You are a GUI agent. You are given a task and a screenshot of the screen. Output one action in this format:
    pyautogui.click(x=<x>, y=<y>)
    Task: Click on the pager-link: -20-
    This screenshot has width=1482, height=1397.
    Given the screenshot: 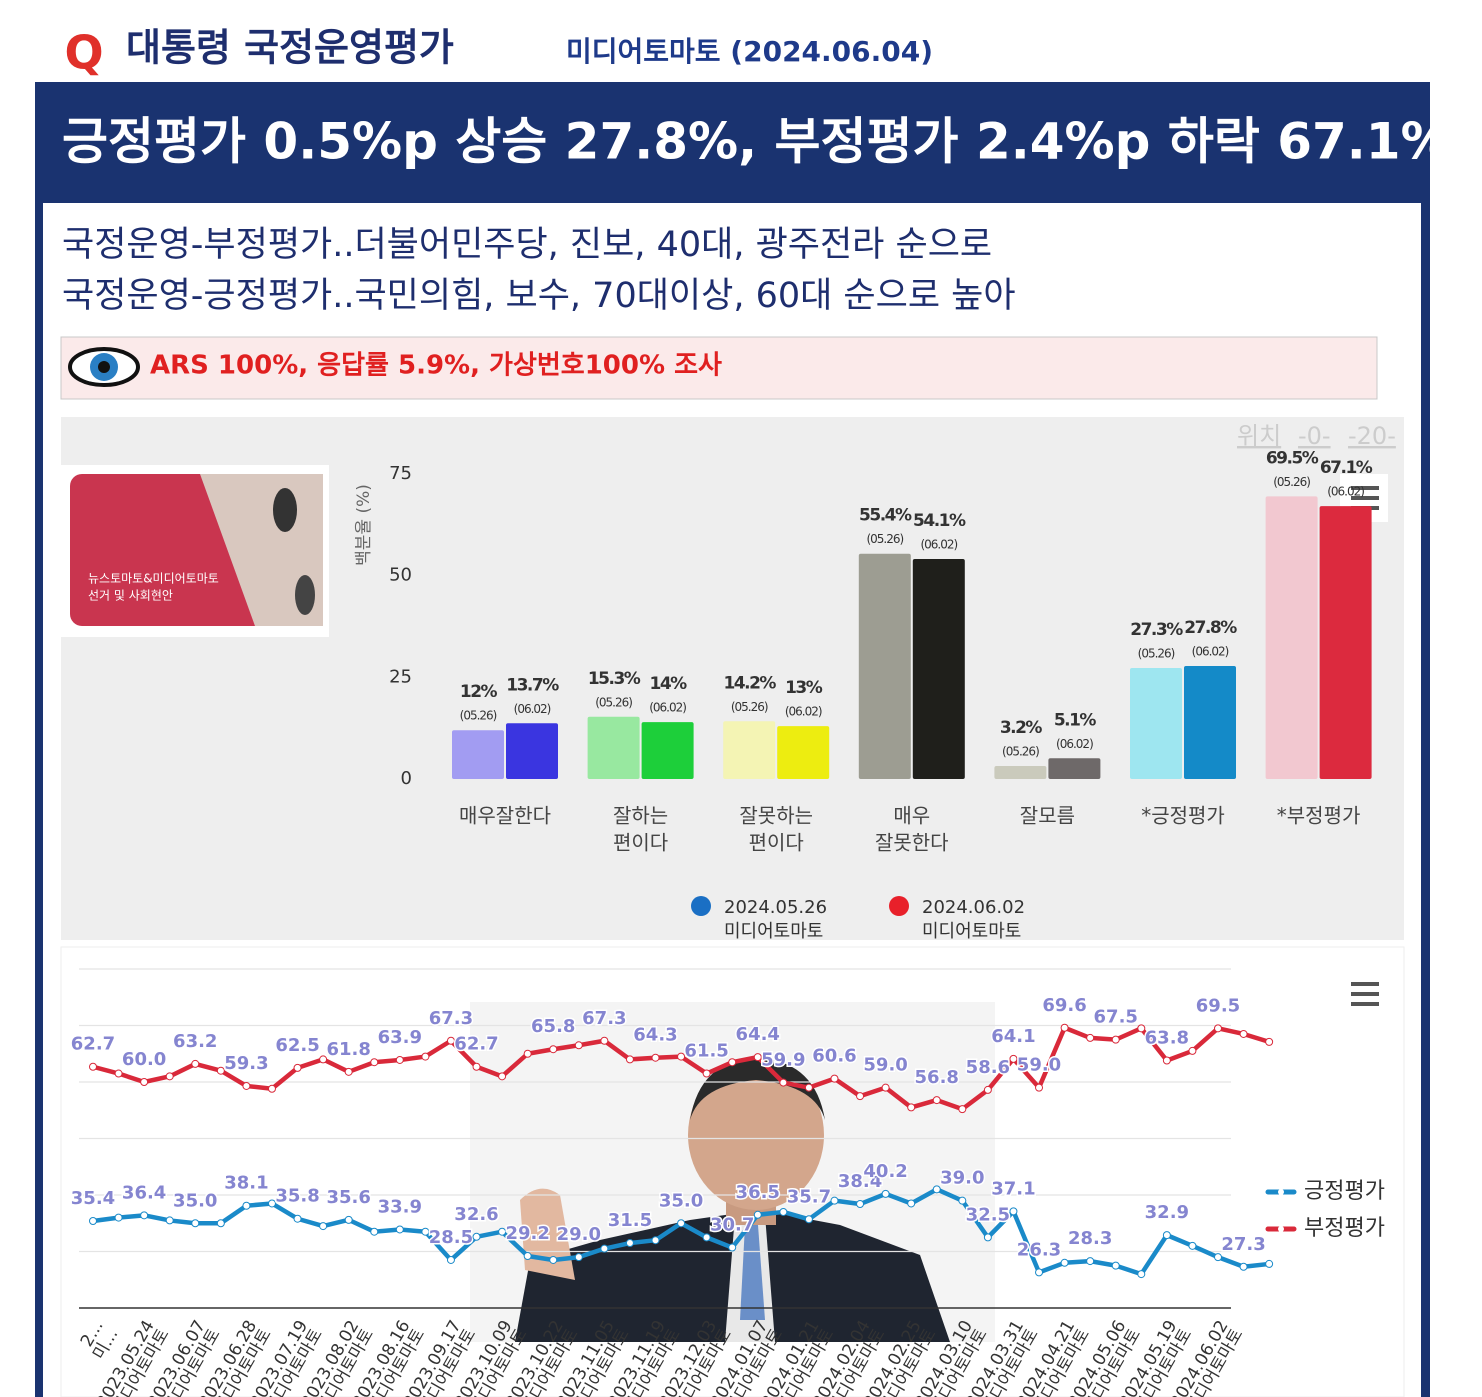 What is the action you would take?
    pyautogui.click(x=1372, y=436)
    